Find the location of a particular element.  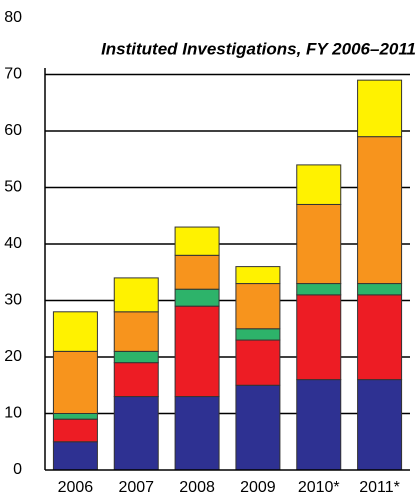

x-tick-label: 2009 is located at coordinates (258, 487).